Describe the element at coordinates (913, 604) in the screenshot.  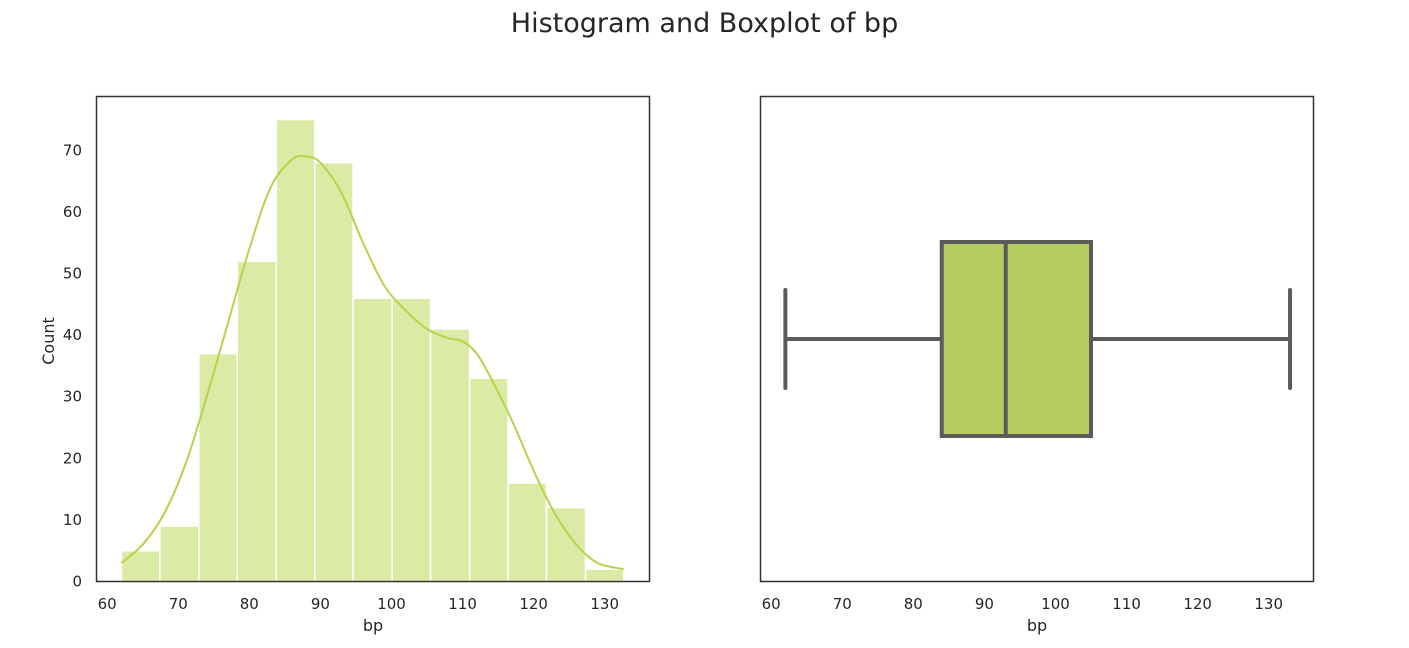
I see `boxplot-x-tick-80: 80` at that location.